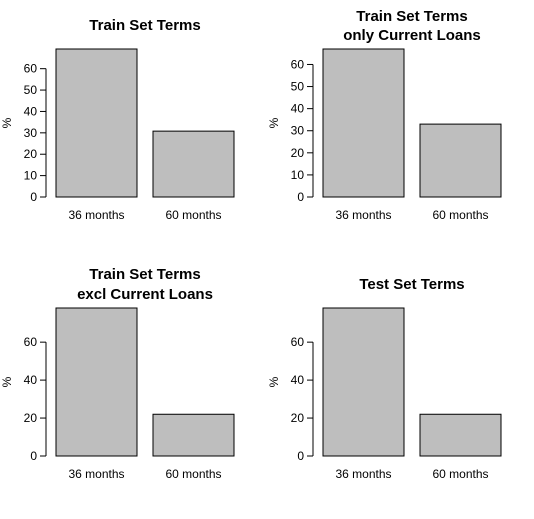  Describe the element at coordinates (145, 294) in the screenshot. I see `chart-title-line: excl Current Loans` at that location.